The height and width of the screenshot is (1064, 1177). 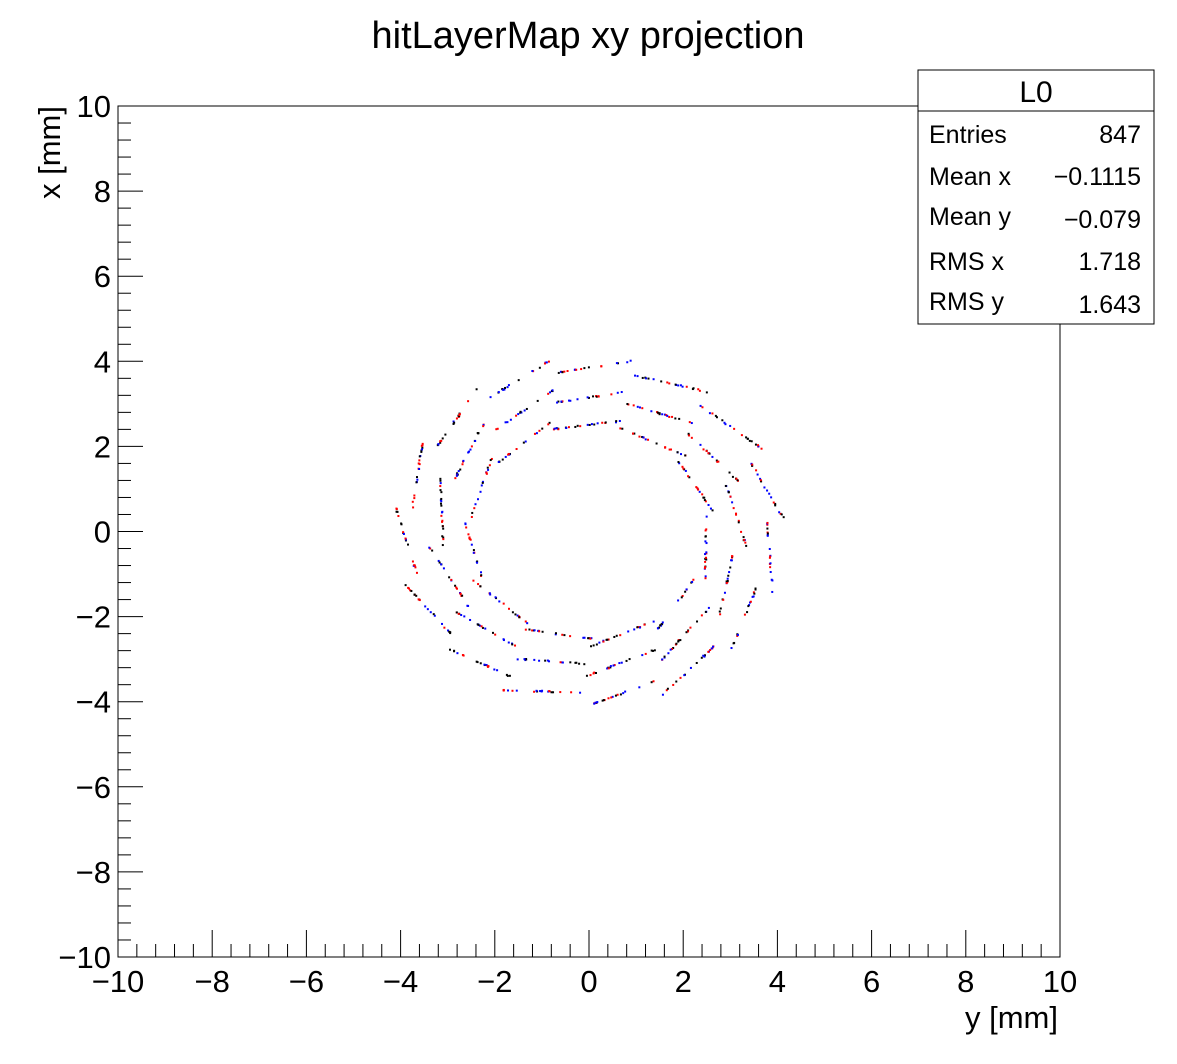 What do you see at coordinates (1109, 262) in the screenshot?
I see `stats-value-rms-x: 1.718` at bounding box center [1109, 262].